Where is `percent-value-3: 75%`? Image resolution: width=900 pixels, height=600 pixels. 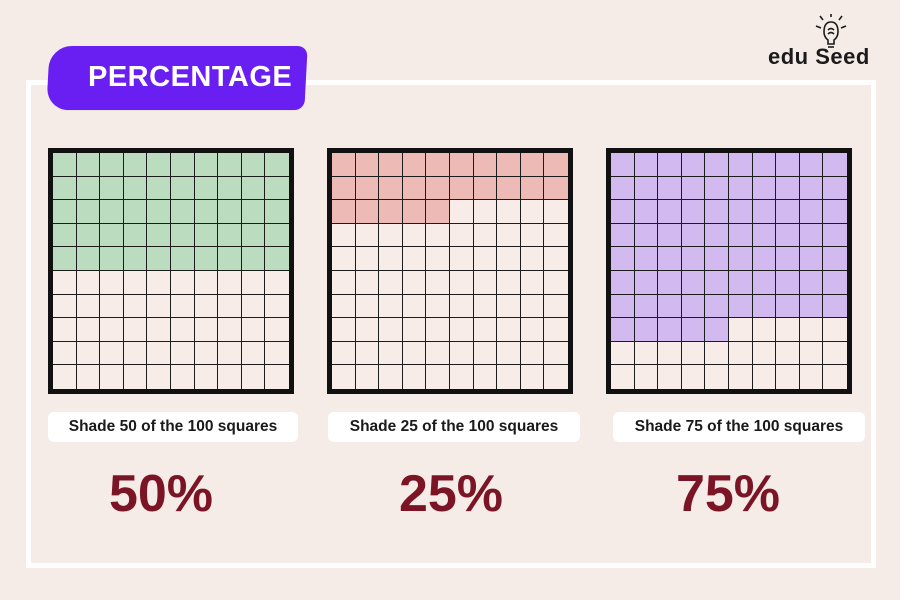
percent-value-3: 75% is located at coordinates (728, 494).